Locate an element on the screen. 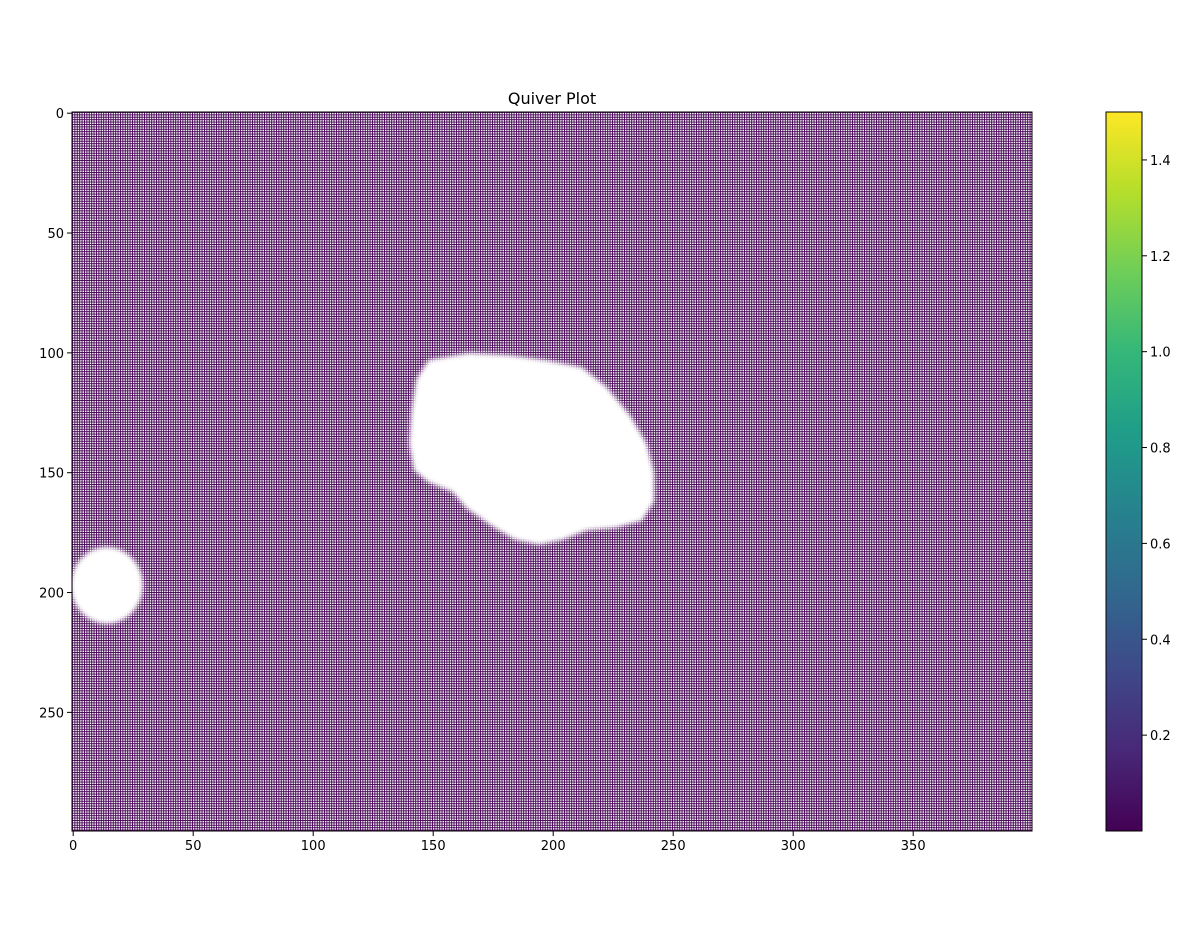 This screenshot has height=934, width=1201. colorbar-tick-label: 1.2 is located at coordinates (1160, 257).